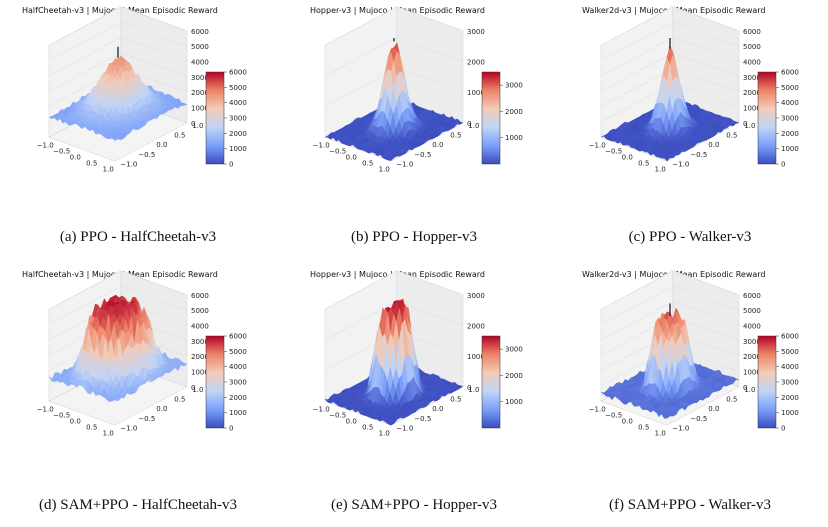 Image resolution: width=828 pixels, height=527 pixels. Describe the element at coordinates (414, 237) in the screenshot. I see `figure-caption: (b) PPO - Hopper-v3` at that location.